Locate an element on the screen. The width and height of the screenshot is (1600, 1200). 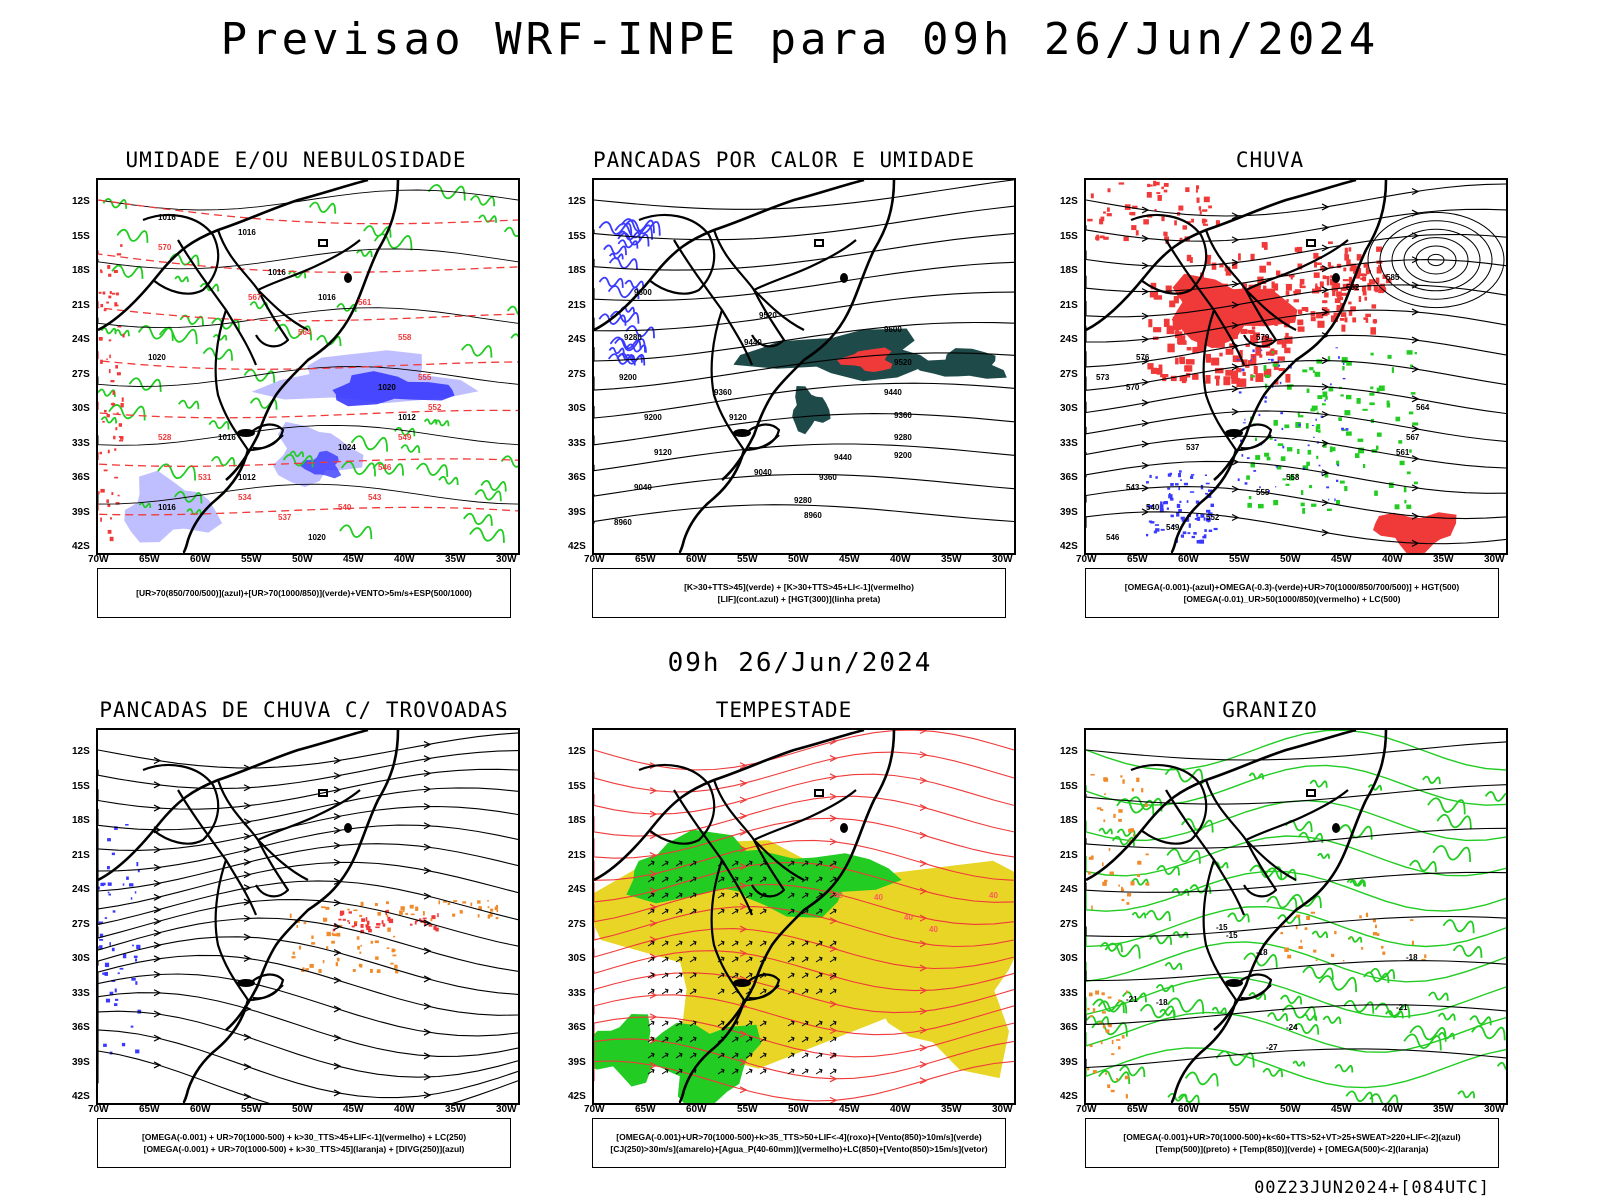
contour-label: 555 is located at coordinates (1263, 492).